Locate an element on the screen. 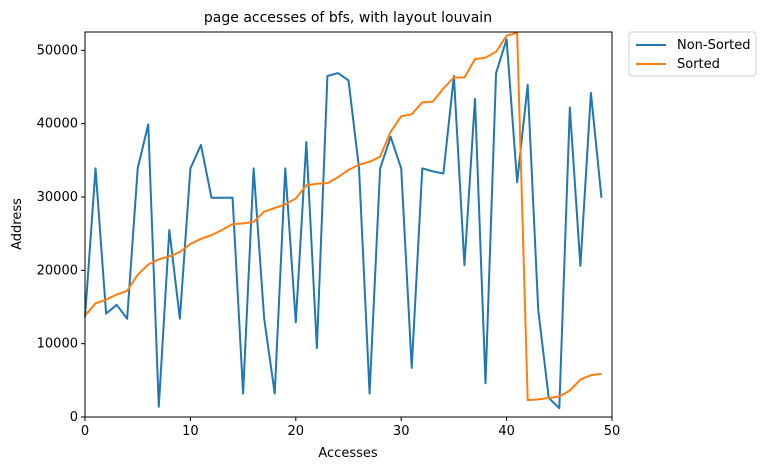  x-tick-label: 50 is located at coordinates (612, 431).